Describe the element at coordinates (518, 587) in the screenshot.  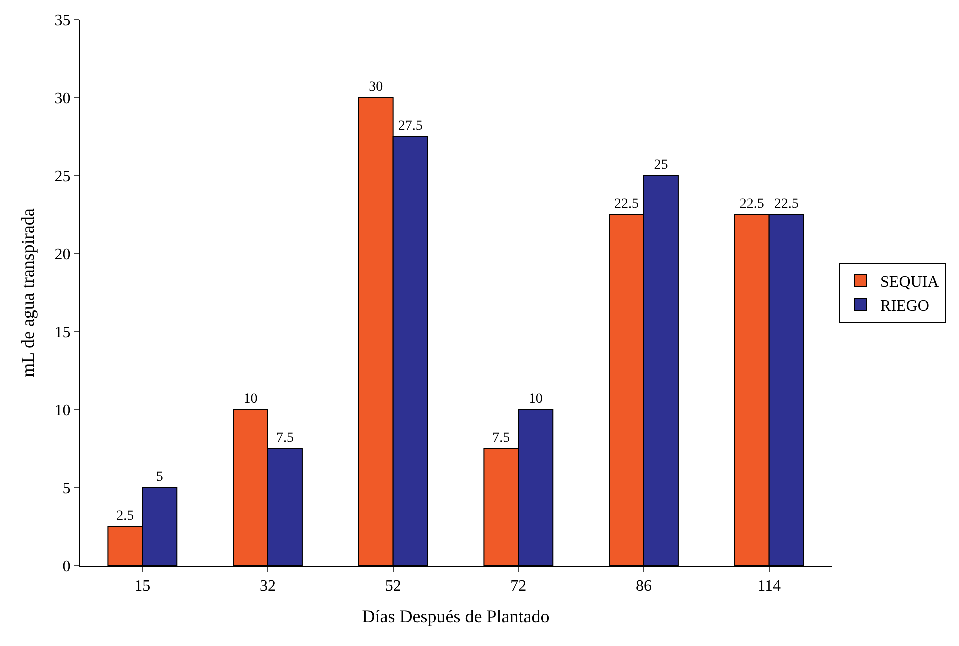
I see `x-tick-label: 72` at that location.